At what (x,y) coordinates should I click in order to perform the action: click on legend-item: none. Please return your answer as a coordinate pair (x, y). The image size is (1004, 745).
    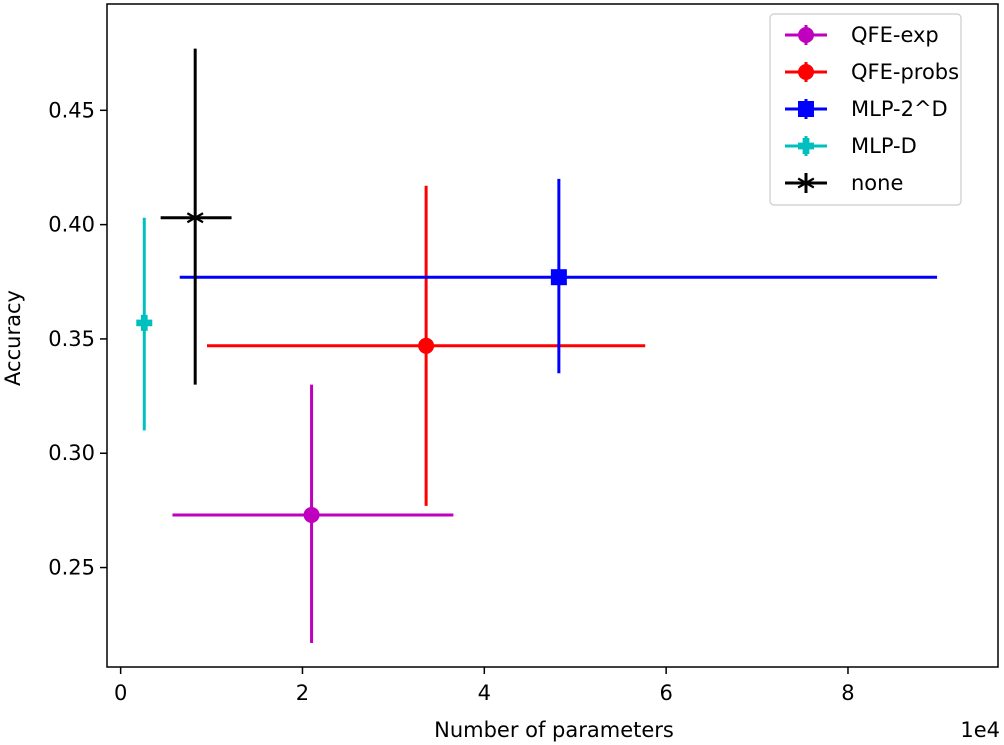
    Looking at the image, I should click on (844, 183).